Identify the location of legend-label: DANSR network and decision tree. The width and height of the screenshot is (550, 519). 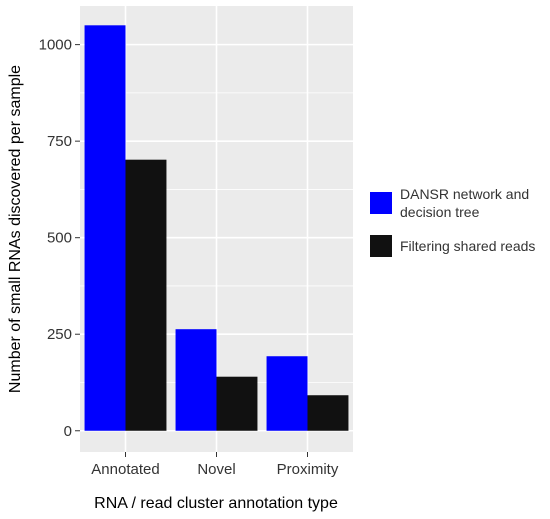
(464, 203).